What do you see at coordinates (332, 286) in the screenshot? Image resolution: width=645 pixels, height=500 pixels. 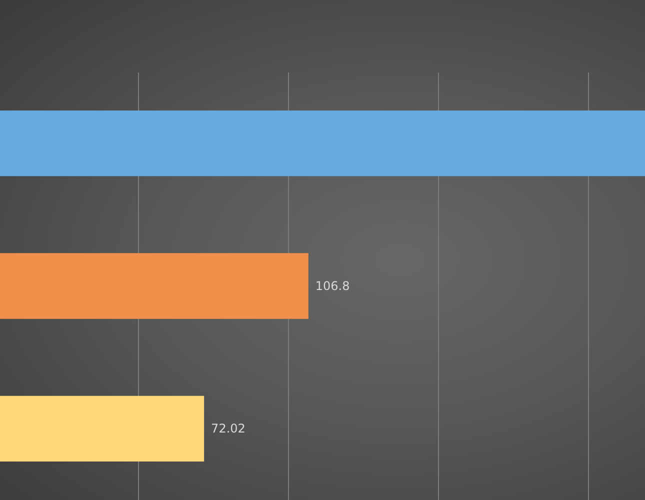 I see `data-label: 106.8` at bounding box center [332, 286].